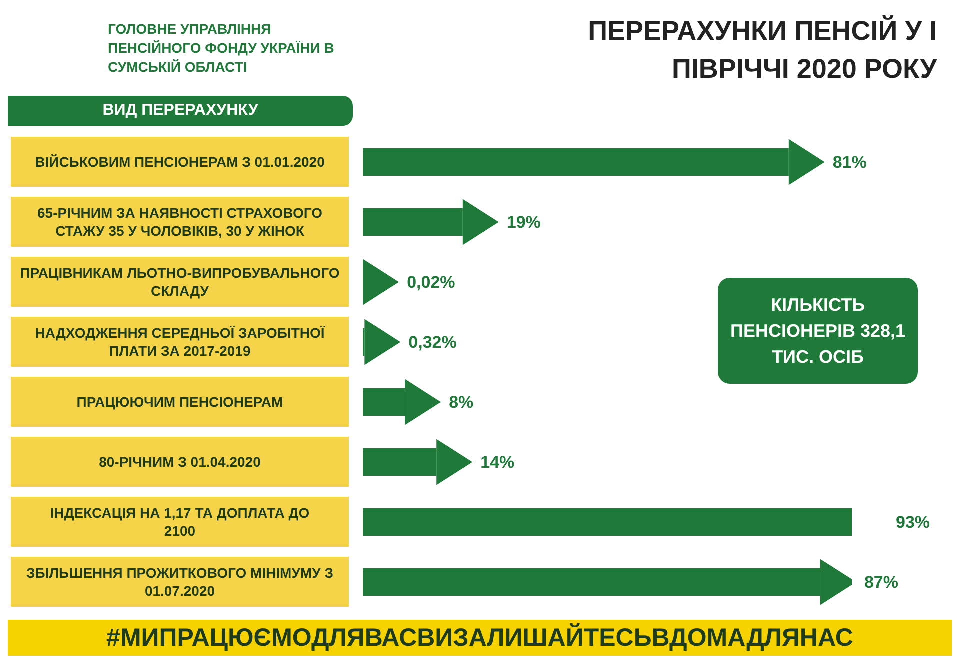  I want to click on data-label: 19%, so click(523, 222).